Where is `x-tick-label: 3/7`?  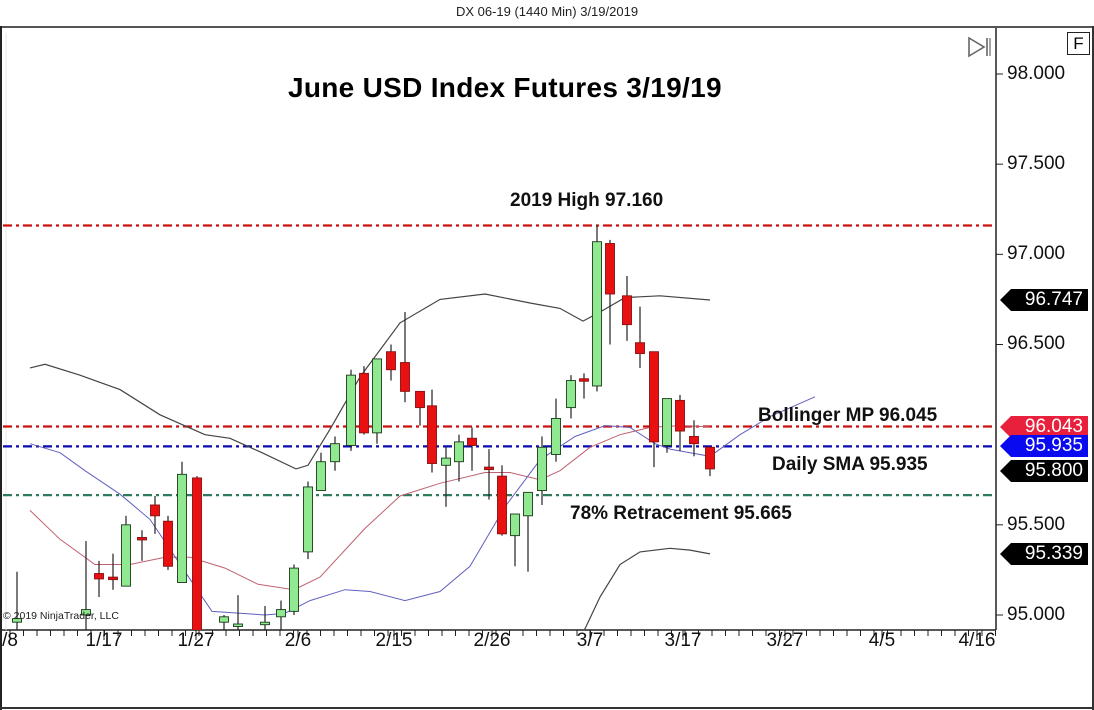 x-tick-label: 3/7 is located at coordinates (590, 640).